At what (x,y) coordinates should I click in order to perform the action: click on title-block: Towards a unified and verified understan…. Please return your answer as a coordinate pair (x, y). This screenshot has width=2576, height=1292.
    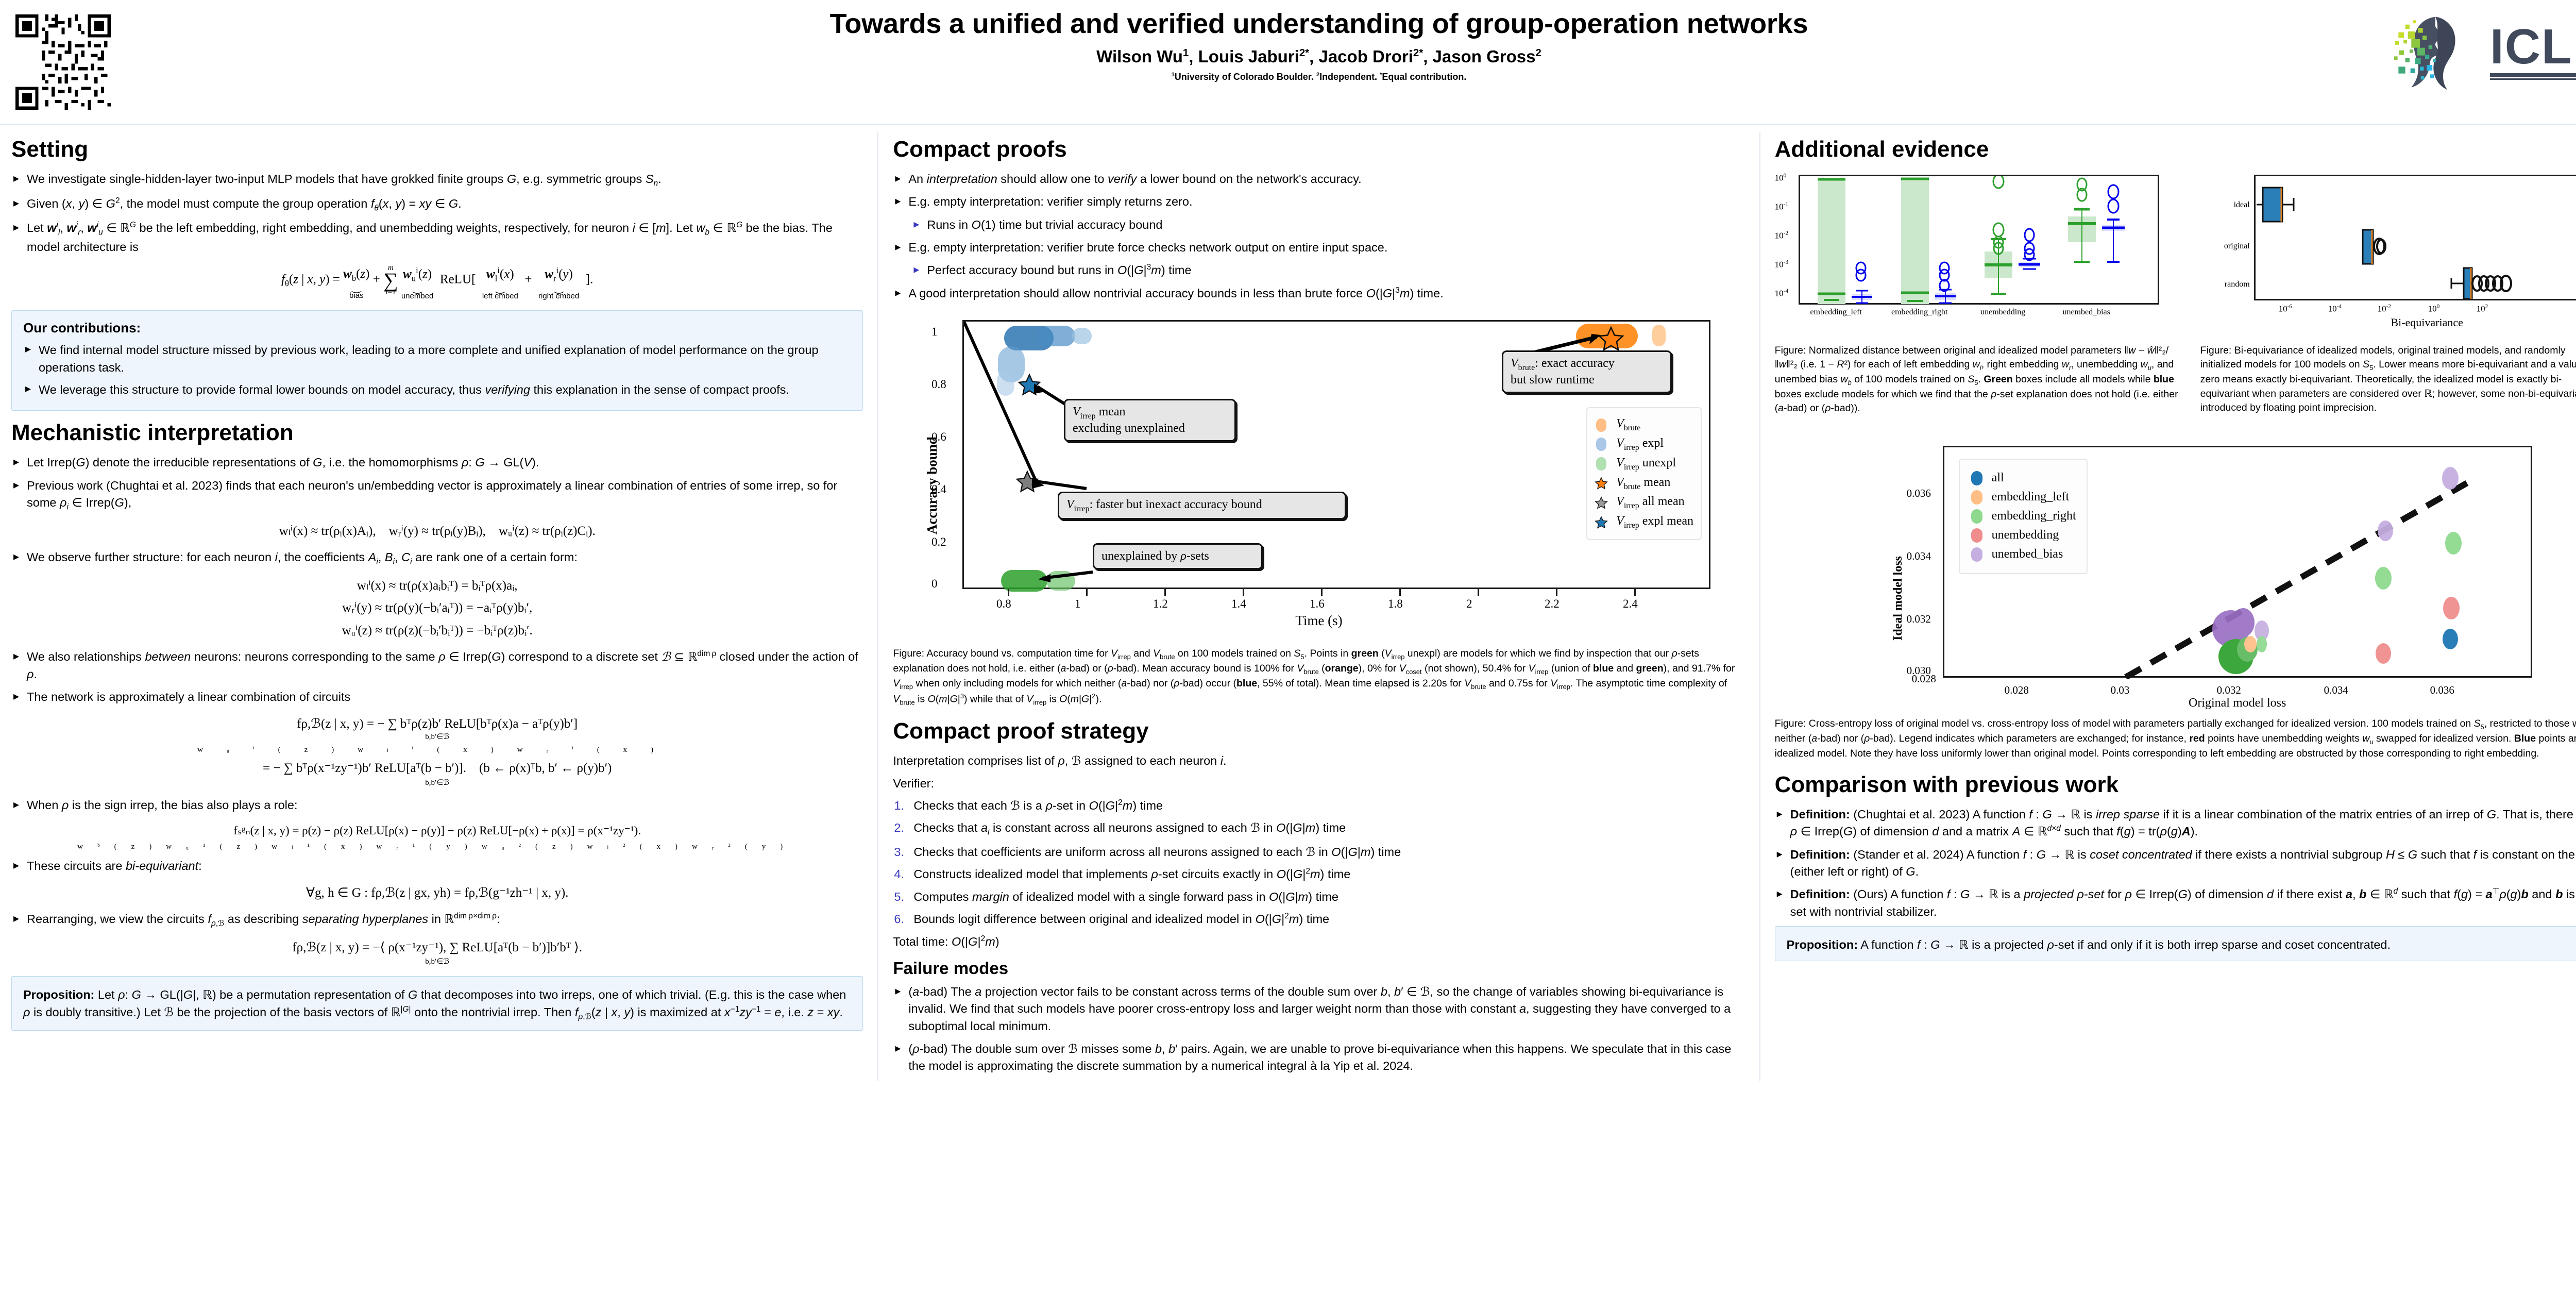
    Looking at the image, I should click on (1288, 45).